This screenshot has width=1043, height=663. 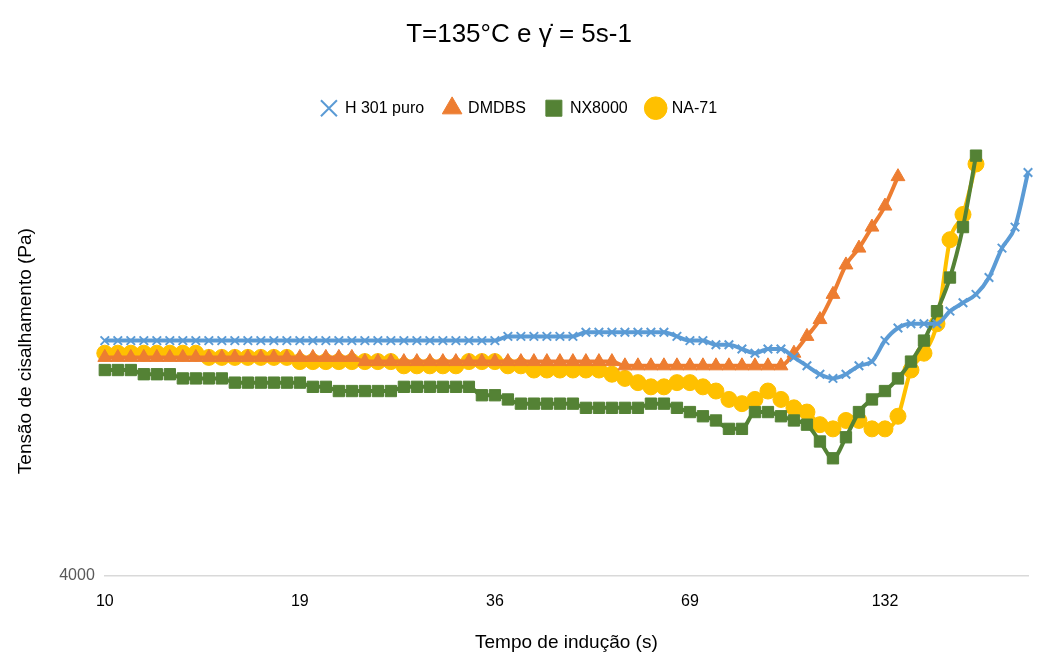 I want to click on x-tick-label: 10, so click(x=104, y=601).